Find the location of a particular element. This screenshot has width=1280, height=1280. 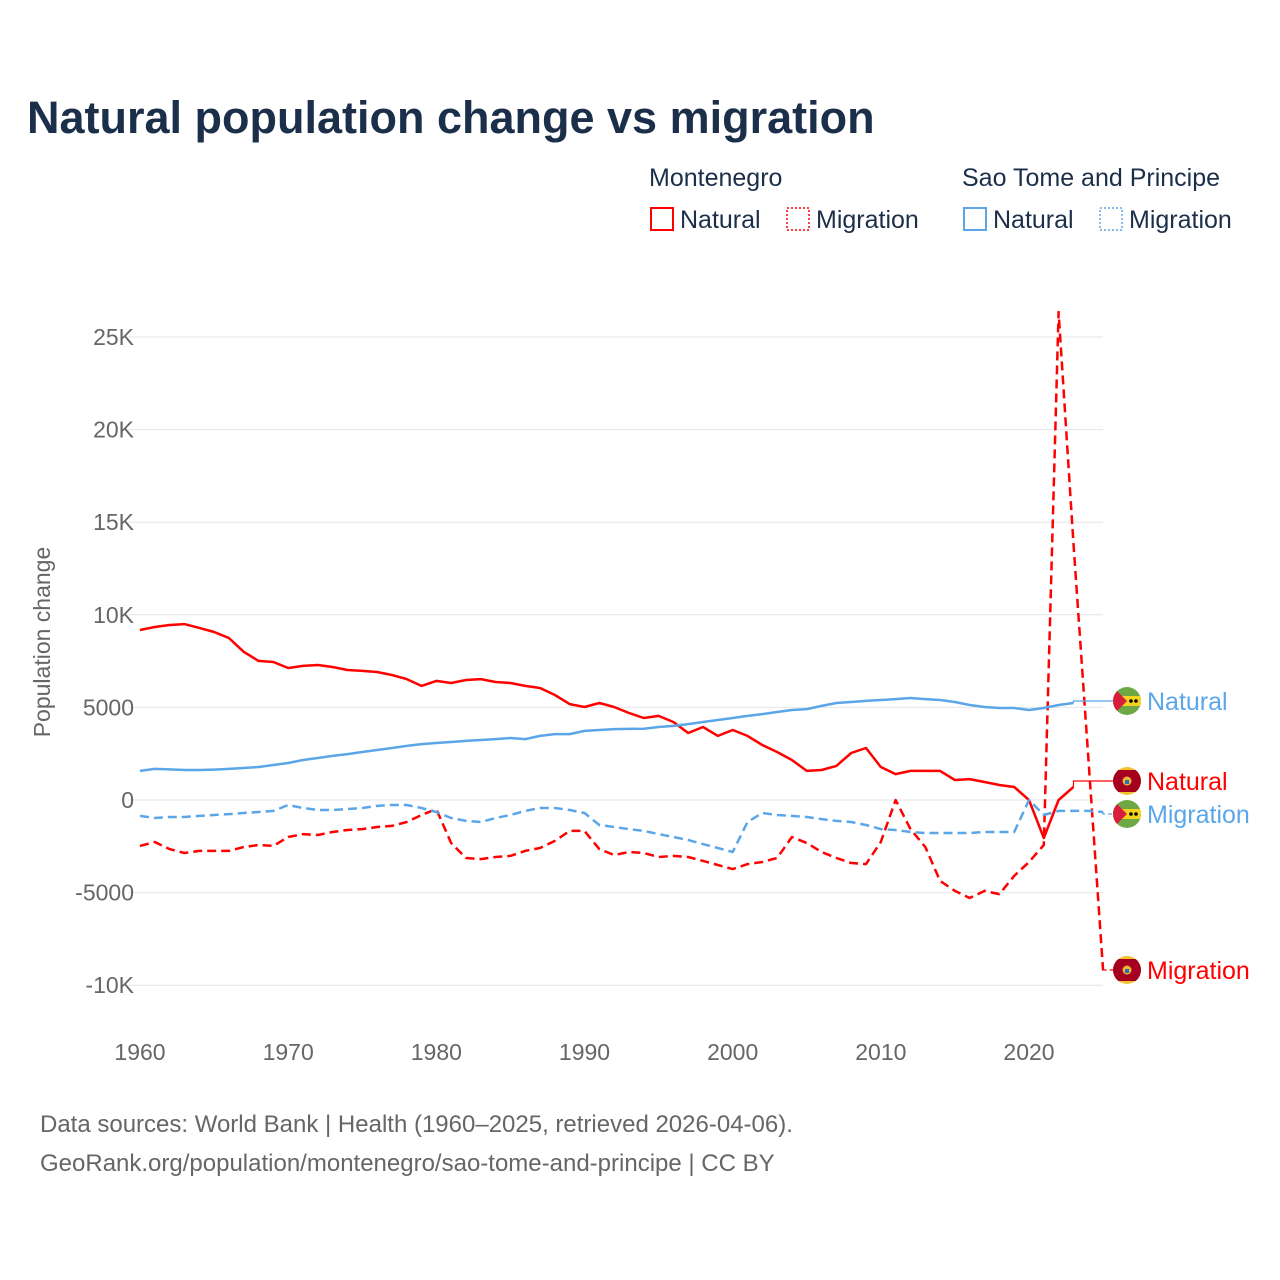

x-tick-label: 1960 is located at coordinates (139, 1052).